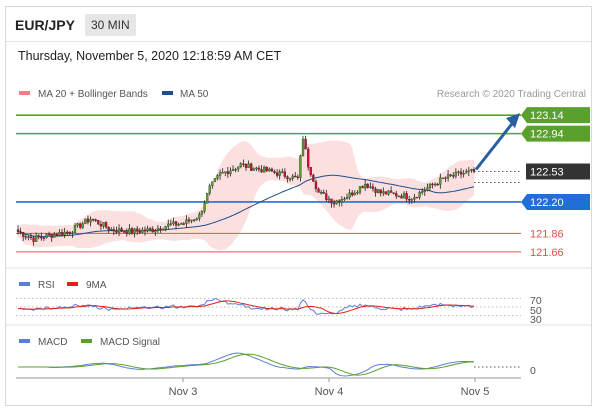  What do you see at coordinates (24, 284) in the screenshot?
I see `rsi-legend-swatch` at bounding box center [24, 284].